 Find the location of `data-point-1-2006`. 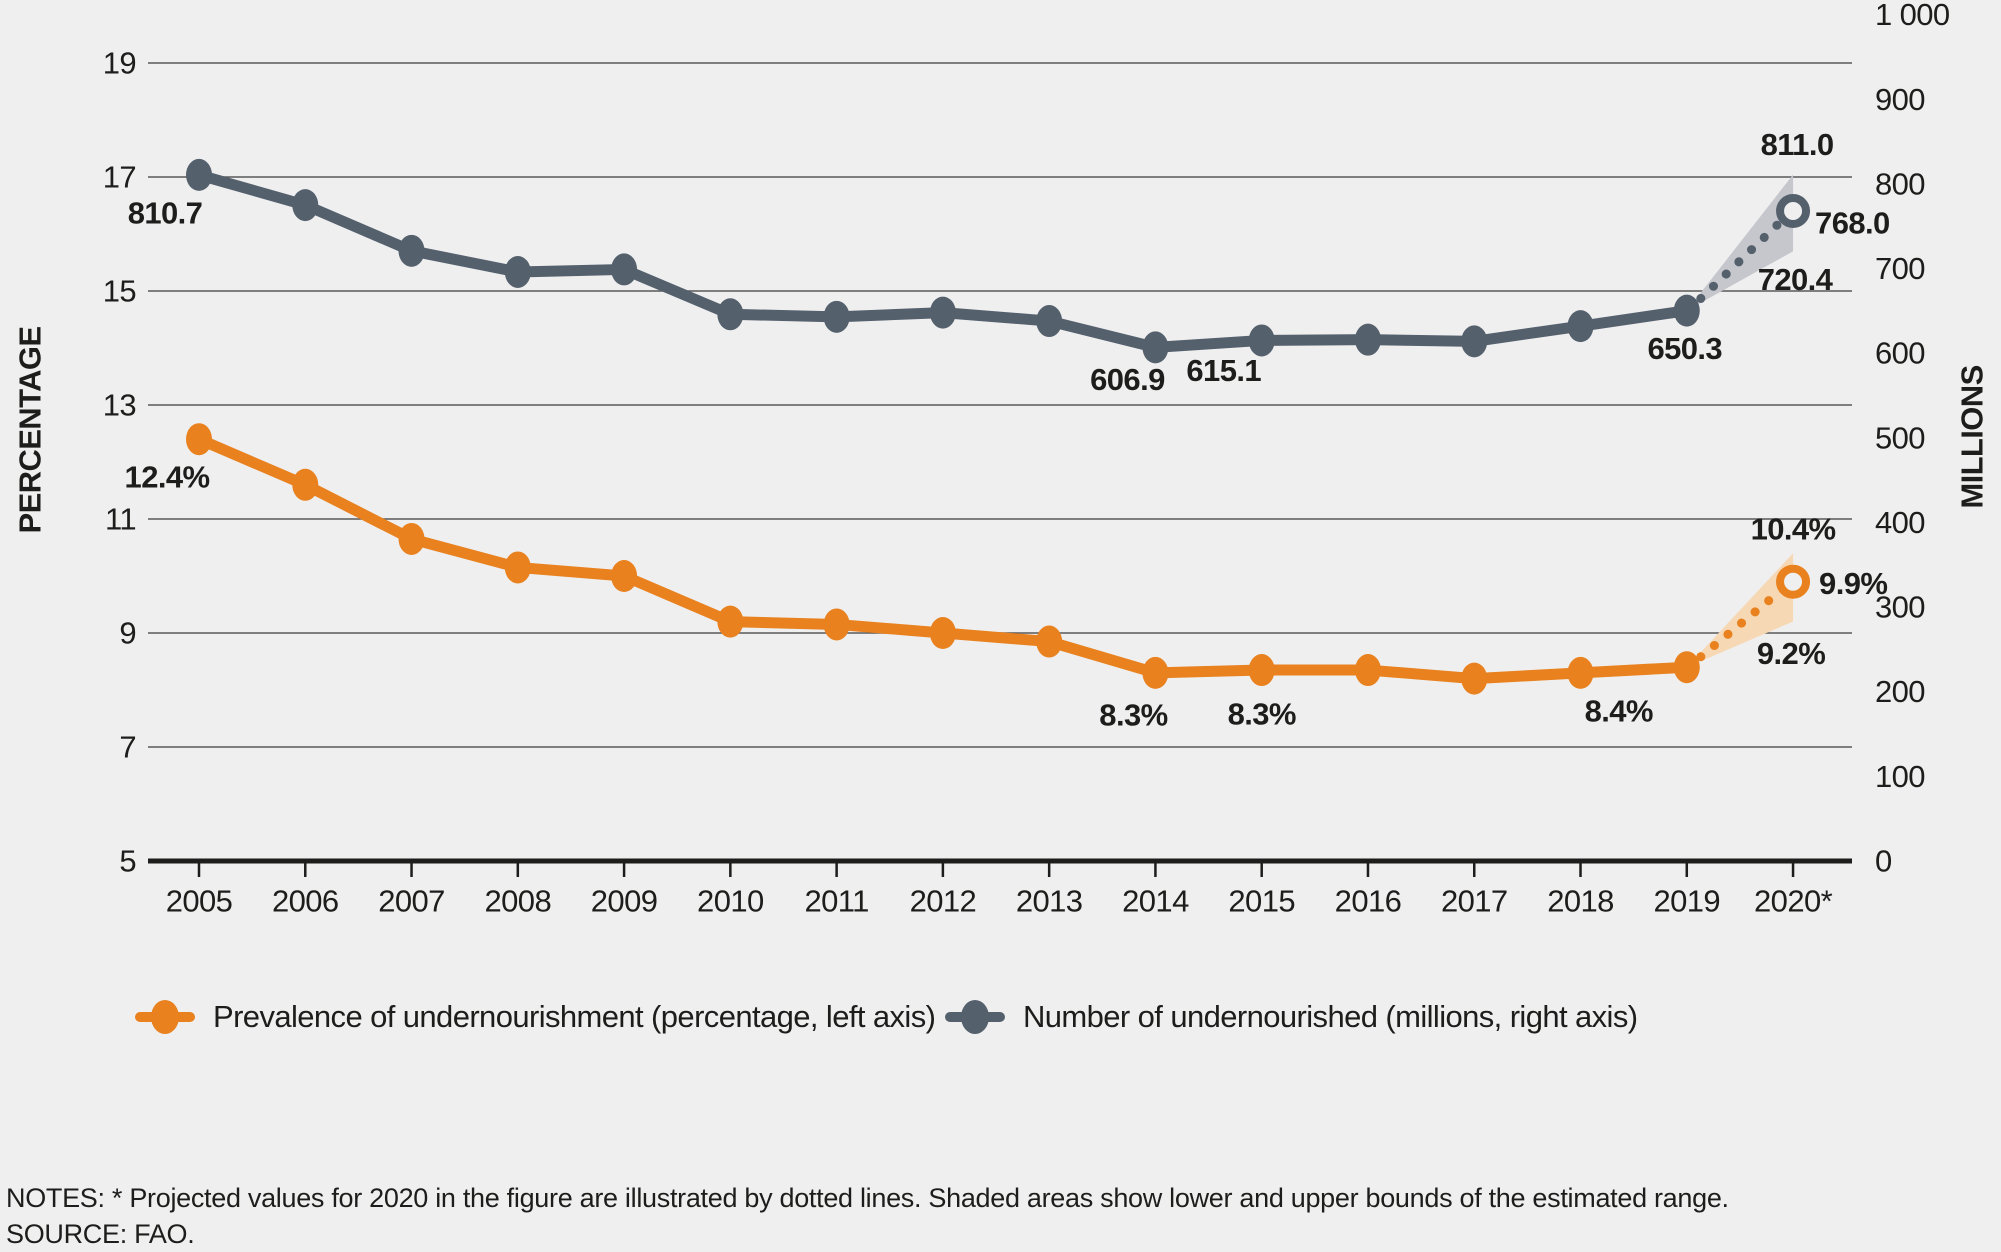

data-point-1-2006 is located at coordinates (305, 205).